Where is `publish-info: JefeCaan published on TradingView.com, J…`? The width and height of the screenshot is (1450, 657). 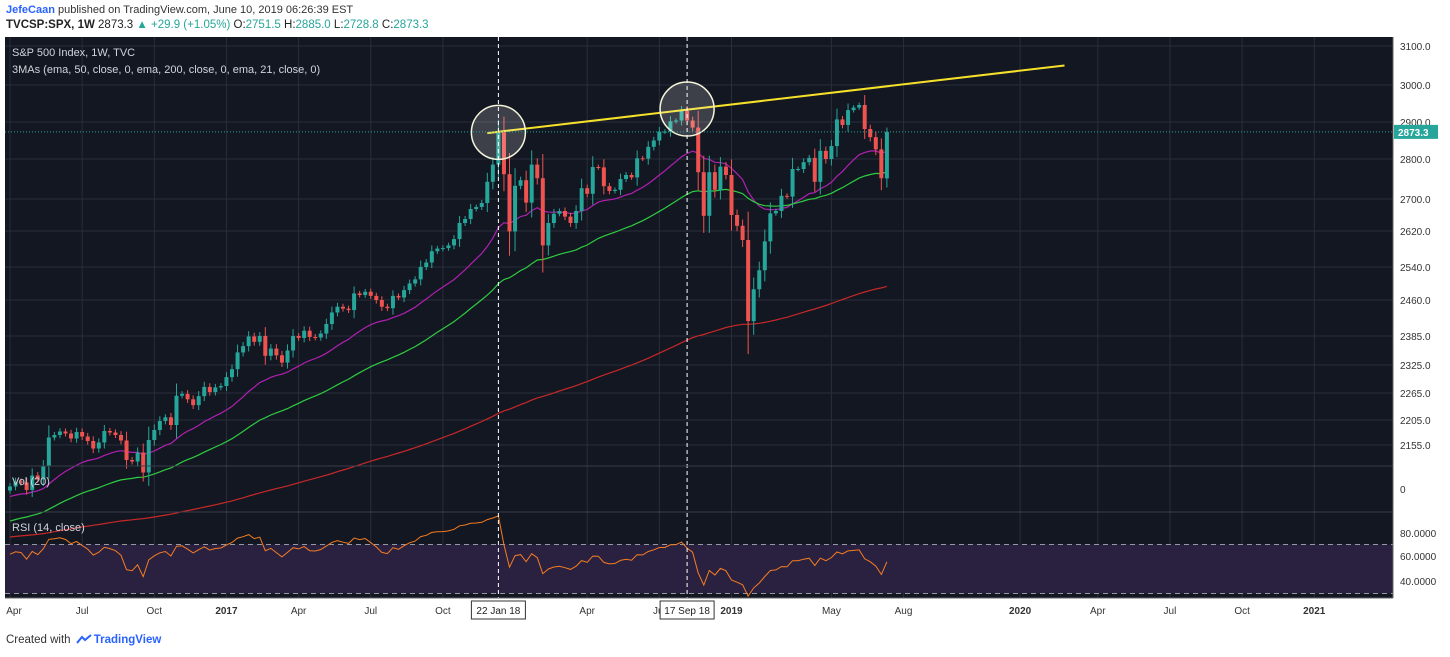
publish-info: JefeCaan published on TradingView.com, J… is located at coordinates (179, 10).